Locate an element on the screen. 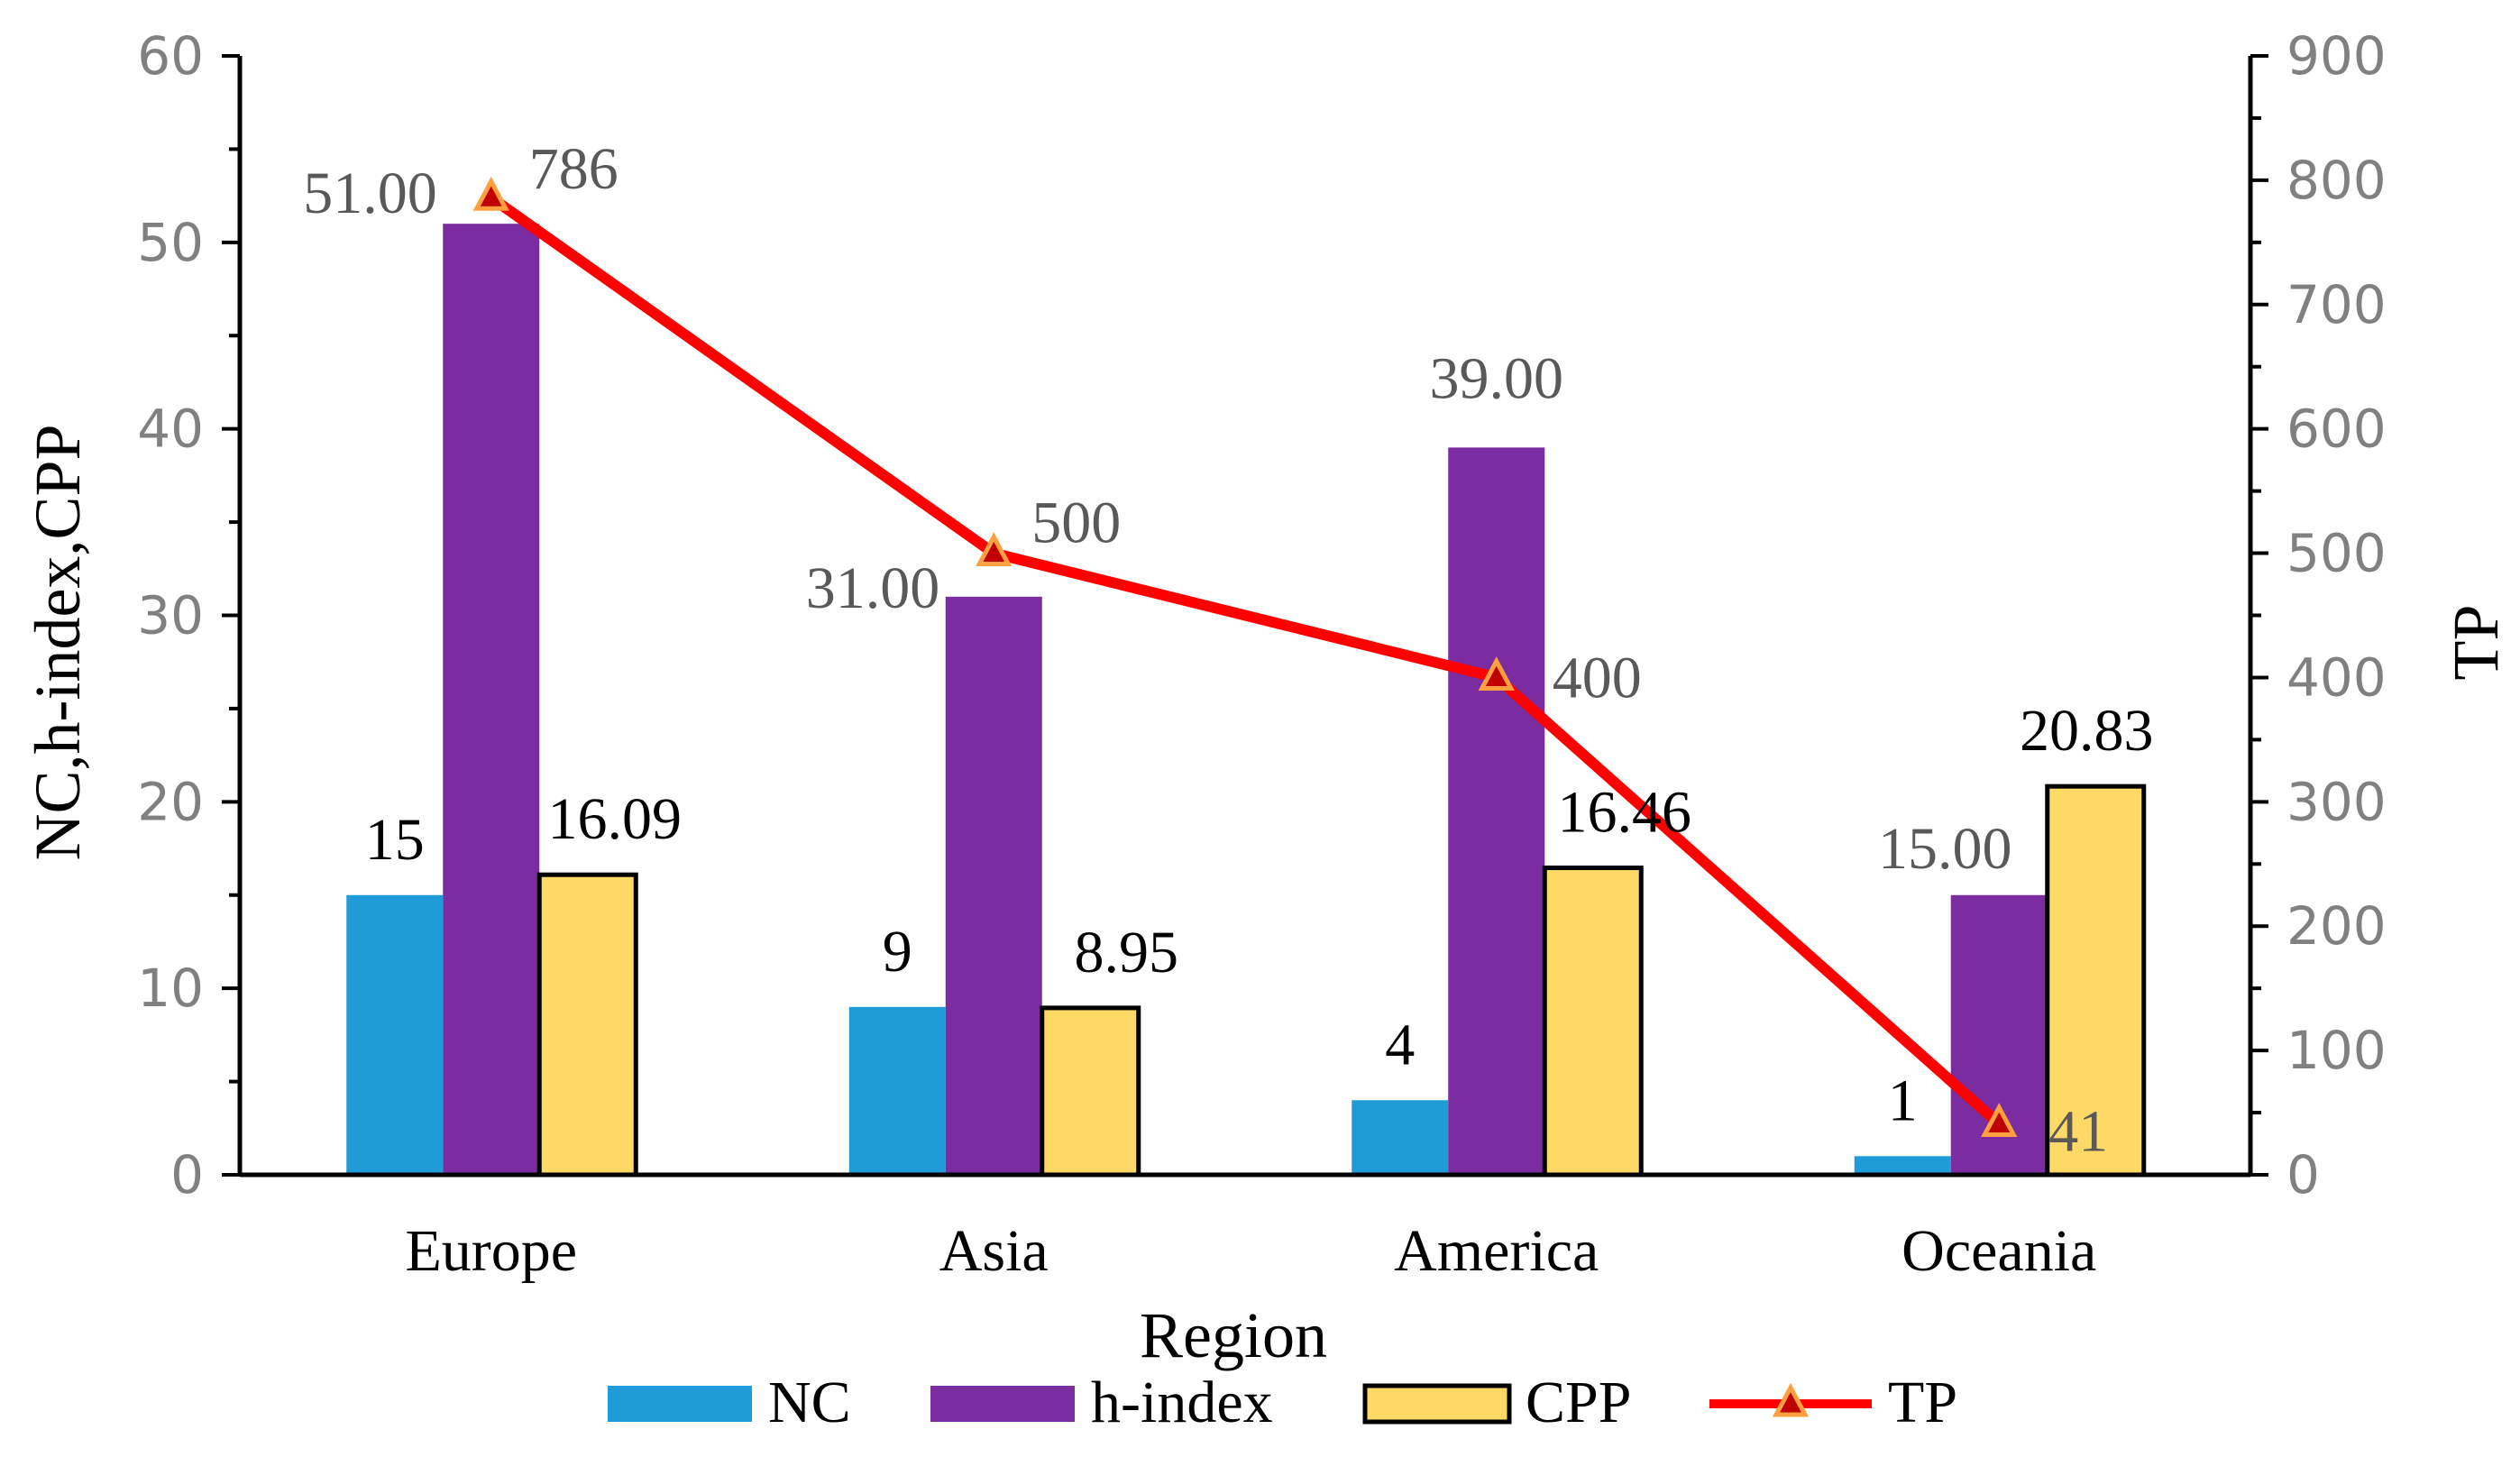 Image resolution: width=2520 pixels, height=1457 pixels. data-label-tp-asia: 500 is located at coordinates (1076, 523).